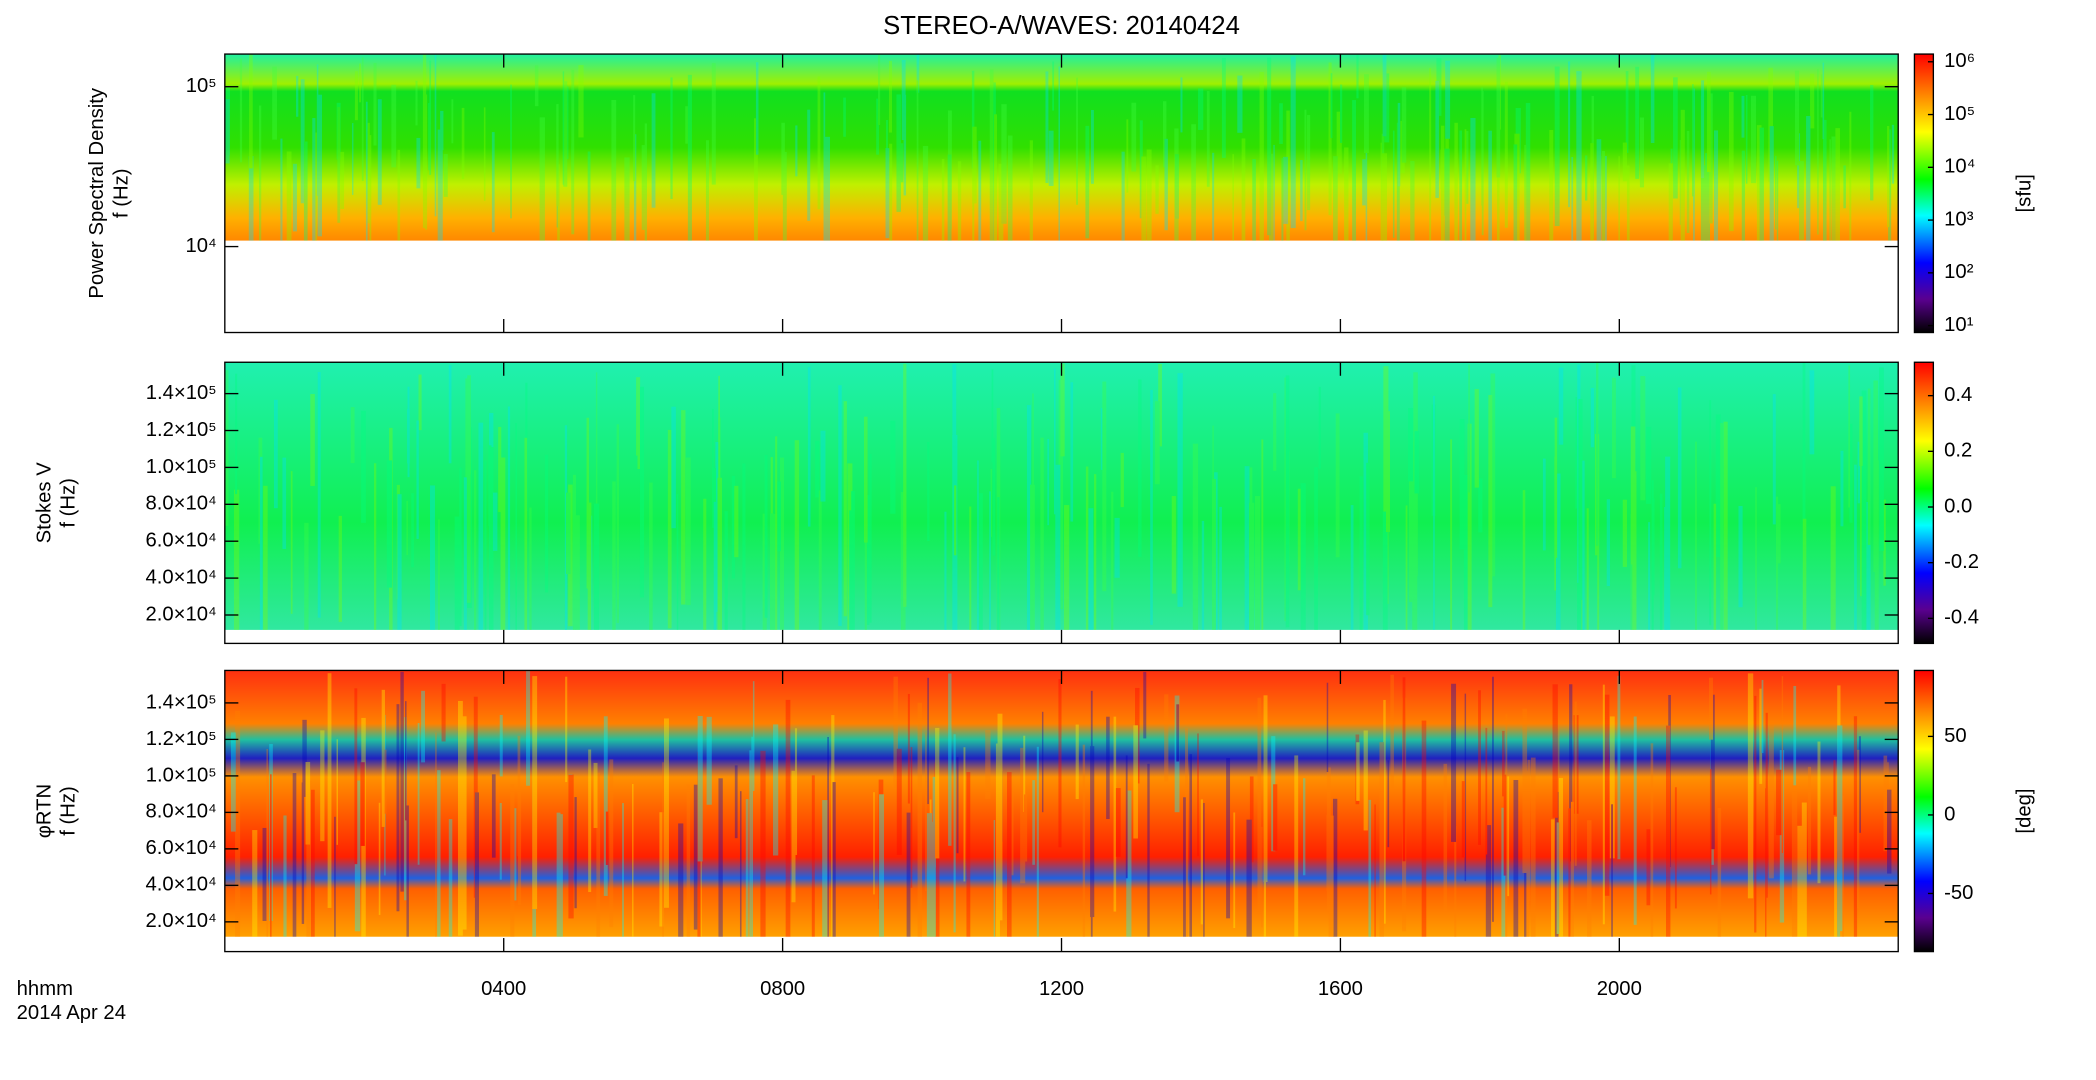 The image size is (2096, 1080). Describe the element at coordinates (1340, 989) in the screenshot. I see `x-tick-label: 1600` at that location.